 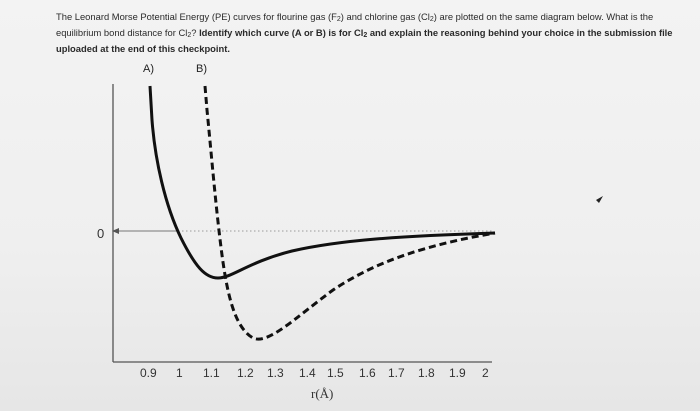 What do you see at coordinates (179, 373) in the screenshot?
I see `x-tick-label: 1` at bounding box center [179, 373].